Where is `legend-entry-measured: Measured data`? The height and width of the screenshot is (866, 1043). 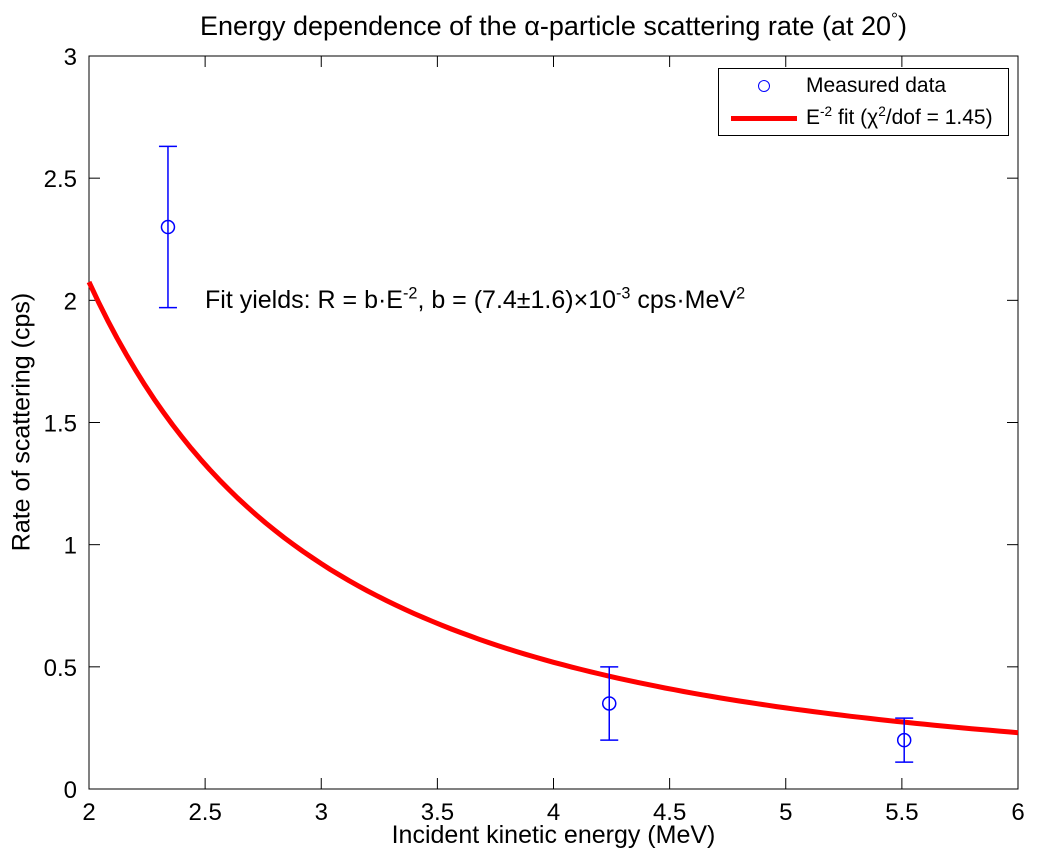 legend-entry-measured: Measured data is located at coordinates (863, 86).